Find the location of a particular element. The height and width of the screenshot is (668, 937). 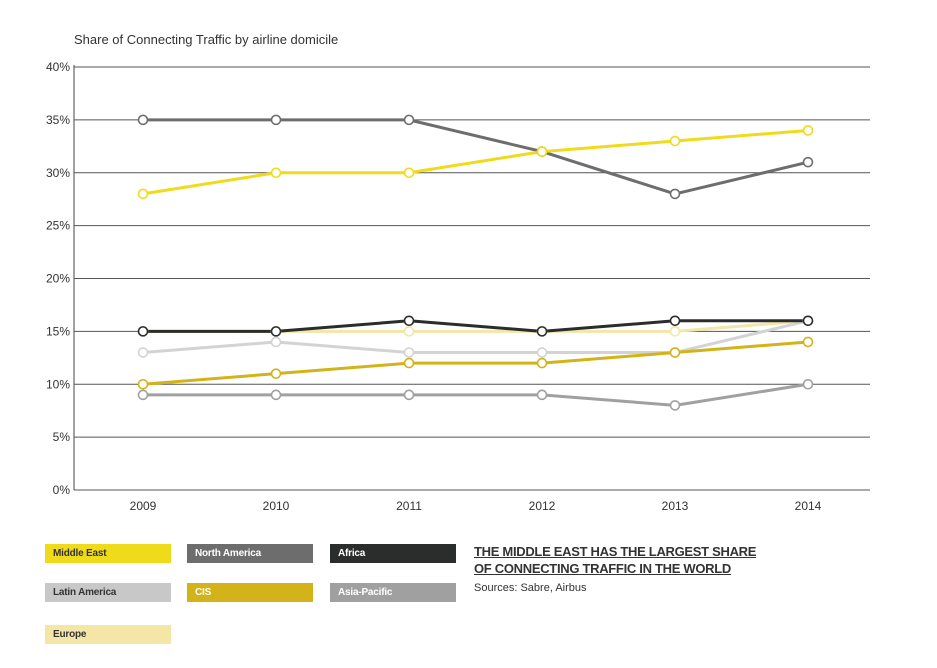

y-tick-label: 15% is located at coordinates (58, 331).